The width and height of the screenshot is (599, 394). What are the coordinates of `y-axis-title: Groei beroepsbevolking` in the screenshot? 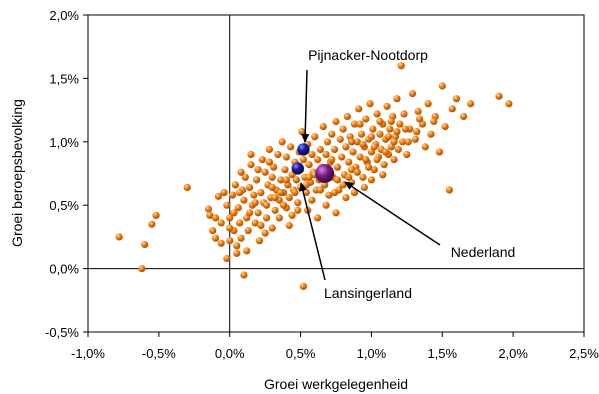 It's located at (17, 173).